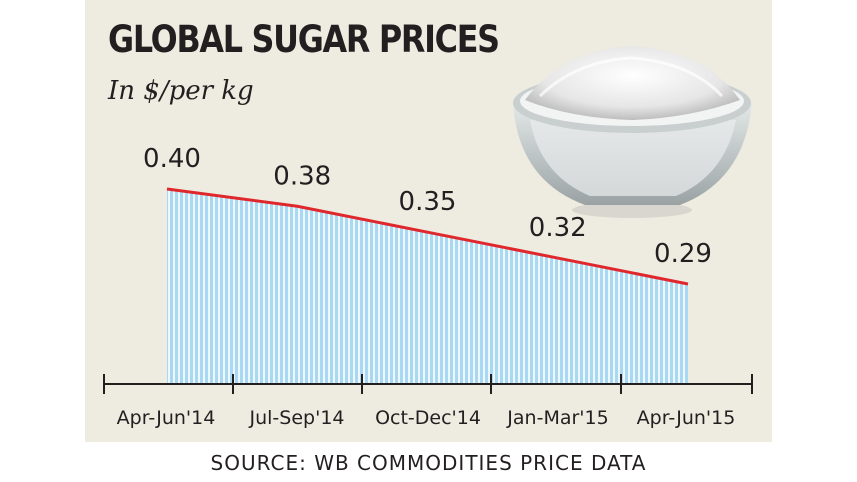 The width and height of the screenshot is (857, 482). What do you see at coordinates (428, 202) in the screenshot?
I see `data-label-2: 0.35` at bounding box center [428, 202].